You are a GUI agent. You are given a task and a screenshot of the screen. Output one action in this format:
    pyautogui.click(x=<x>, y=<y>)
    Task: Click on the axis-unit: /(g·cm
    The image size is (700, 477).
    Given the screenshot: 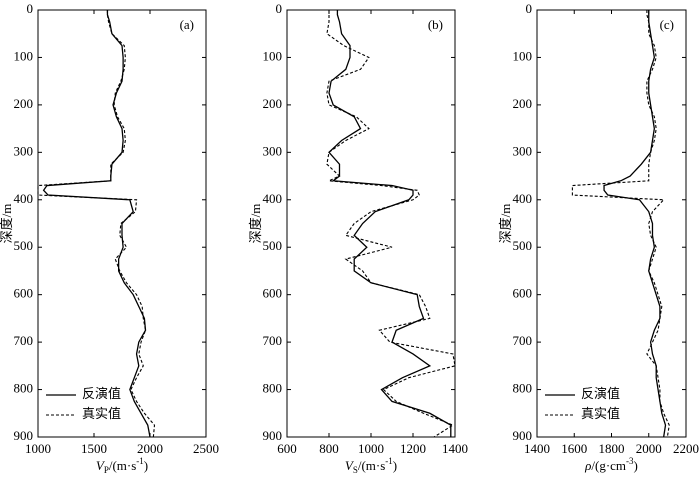 What is the action you would take?
    pyautogui.click(x=608, y=465)
    